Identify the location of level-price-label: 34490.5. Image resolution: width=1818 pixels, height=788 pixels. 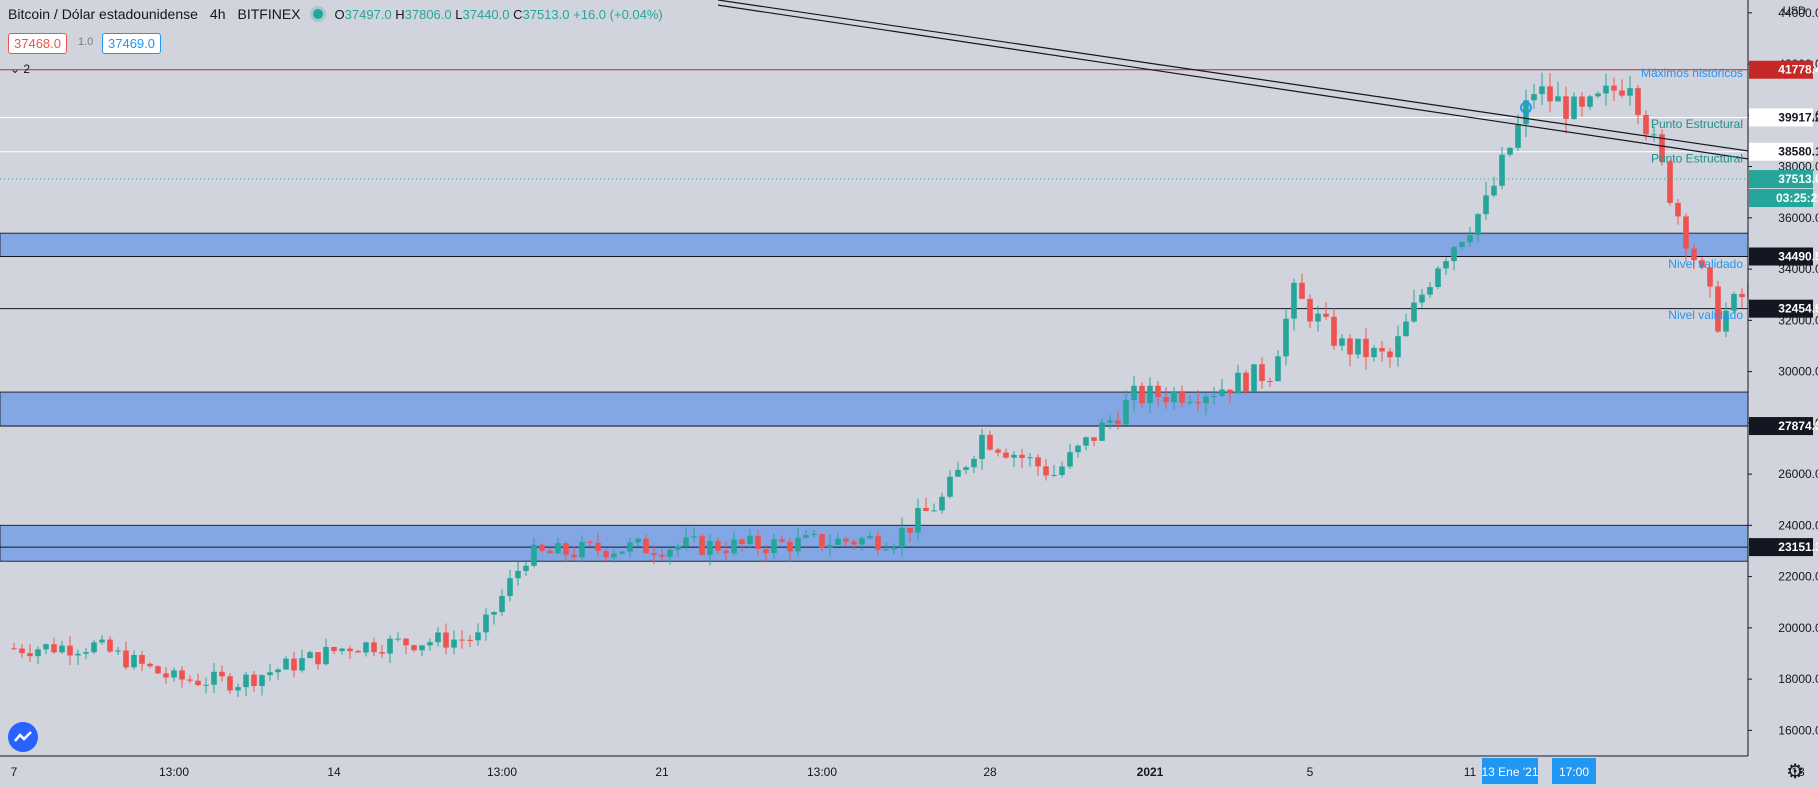
(1798, 257).